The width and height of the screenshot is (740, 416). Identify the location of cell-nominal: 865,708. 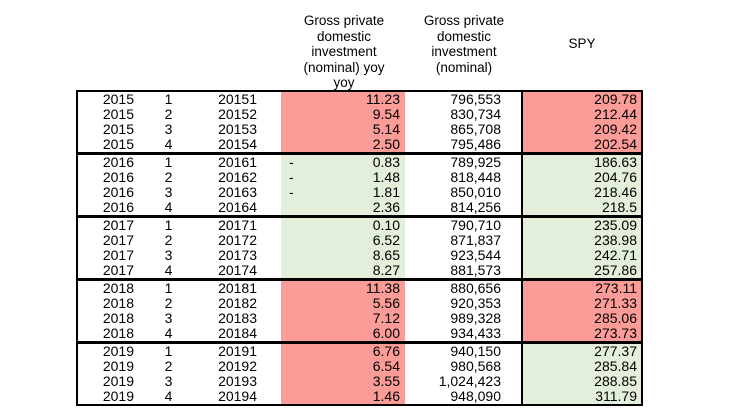
(475, 129).